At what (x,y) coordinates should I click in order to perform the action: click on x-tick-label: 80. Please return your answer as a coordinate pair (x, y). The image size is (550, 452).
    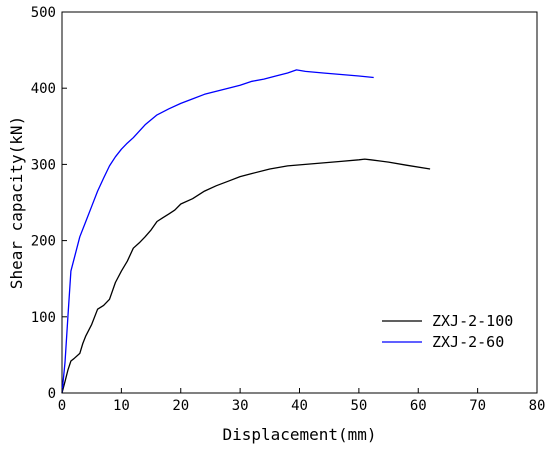
    Looking at the image, I should click on (537, 406).